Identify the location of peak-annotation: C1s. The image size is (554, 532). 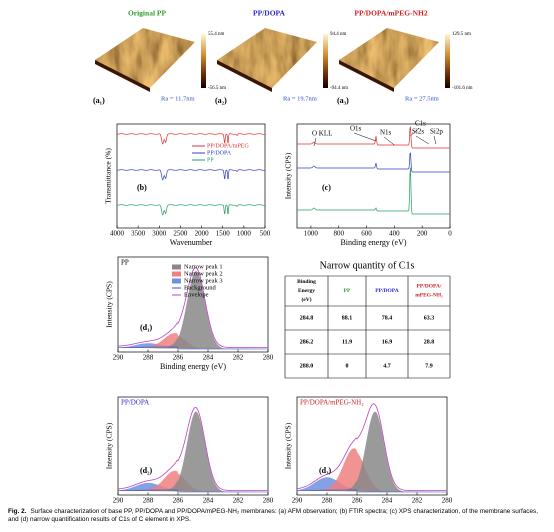
(420, 124).